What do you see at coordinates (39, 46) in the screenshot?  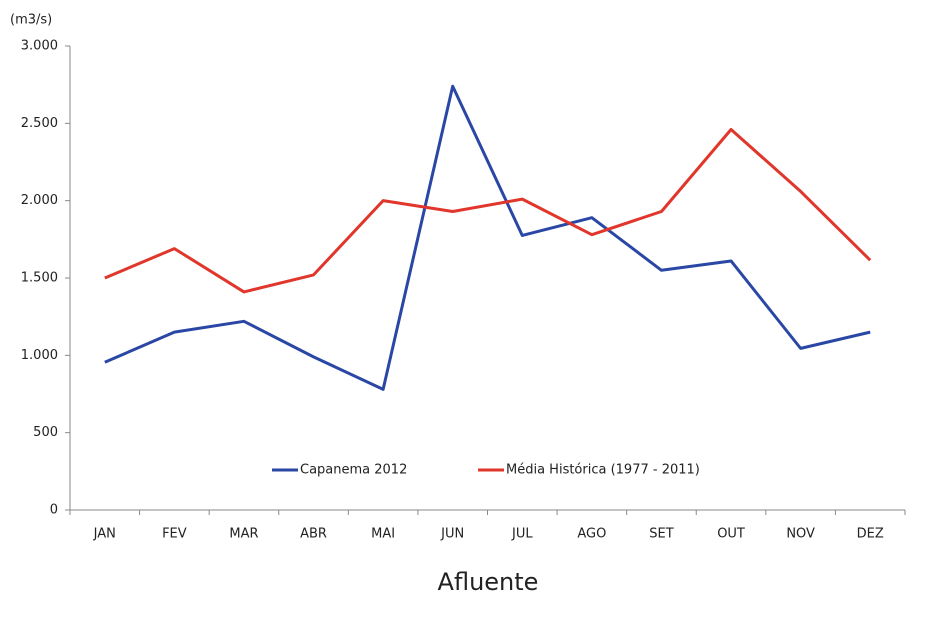 I see `y-tick-label: 3.000` at bounding box center [39, 46].